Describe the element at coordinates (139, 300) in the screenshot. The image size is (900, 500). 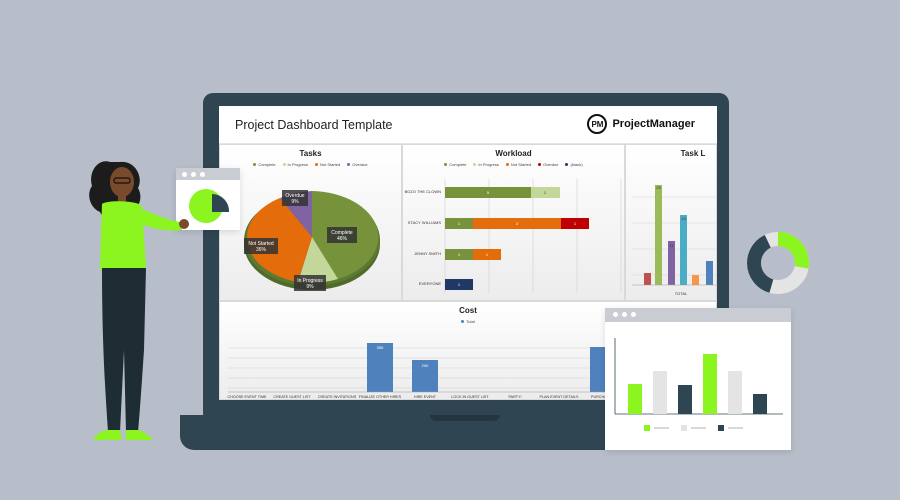
I see `person-illustration` at that location.